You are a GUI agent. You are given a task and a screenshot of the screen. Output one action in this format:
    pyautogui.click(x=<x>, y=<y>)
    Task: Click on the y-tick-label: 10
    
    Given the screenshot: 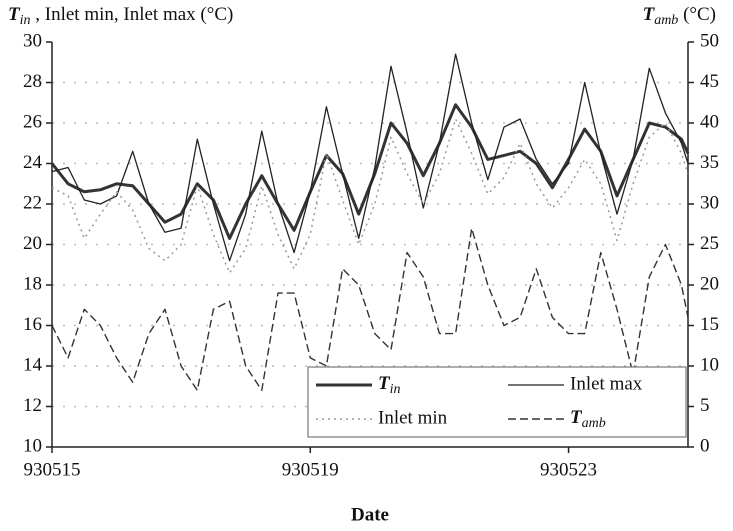 What is the action you would take?
    pyautogui.click(x=32, y=445)
    